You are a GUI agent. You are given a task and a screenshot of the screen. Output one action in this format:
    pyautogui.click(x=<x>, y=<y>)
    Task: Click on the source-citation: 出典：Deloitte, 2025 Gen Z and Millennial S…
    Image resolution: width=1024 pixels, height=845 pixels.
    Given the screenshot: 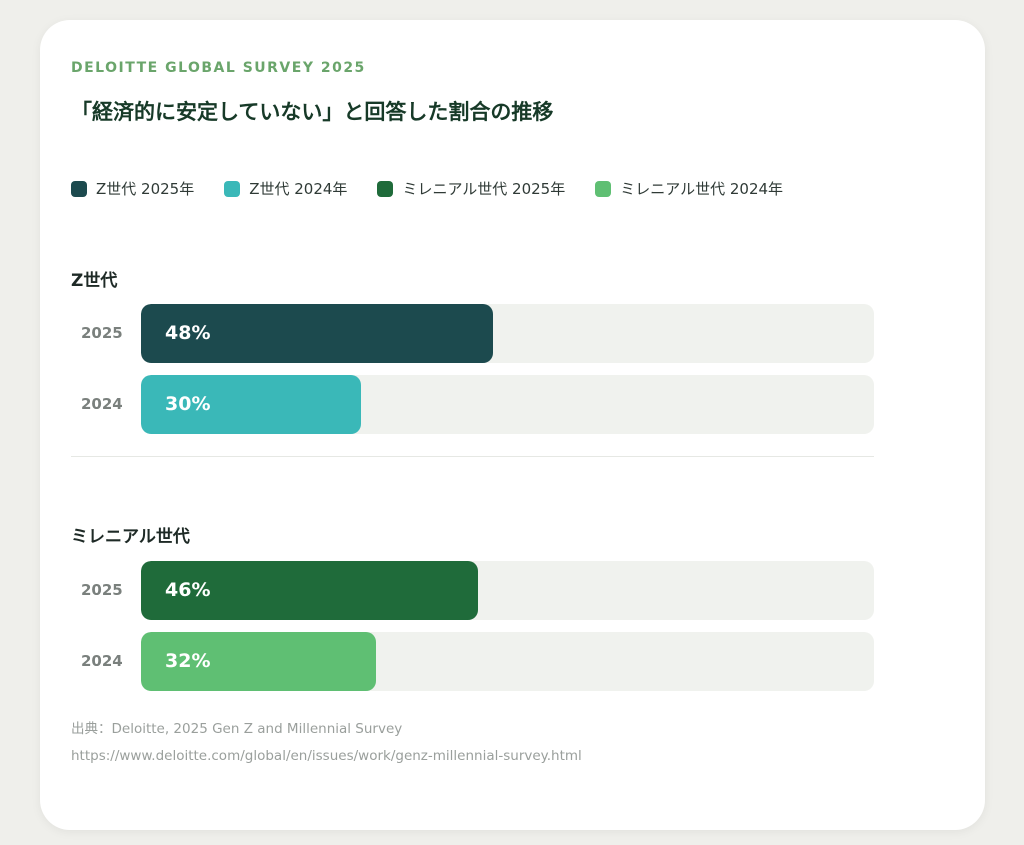 What is the action you would take?
    pyautogui.click(x=237, y=729)
    